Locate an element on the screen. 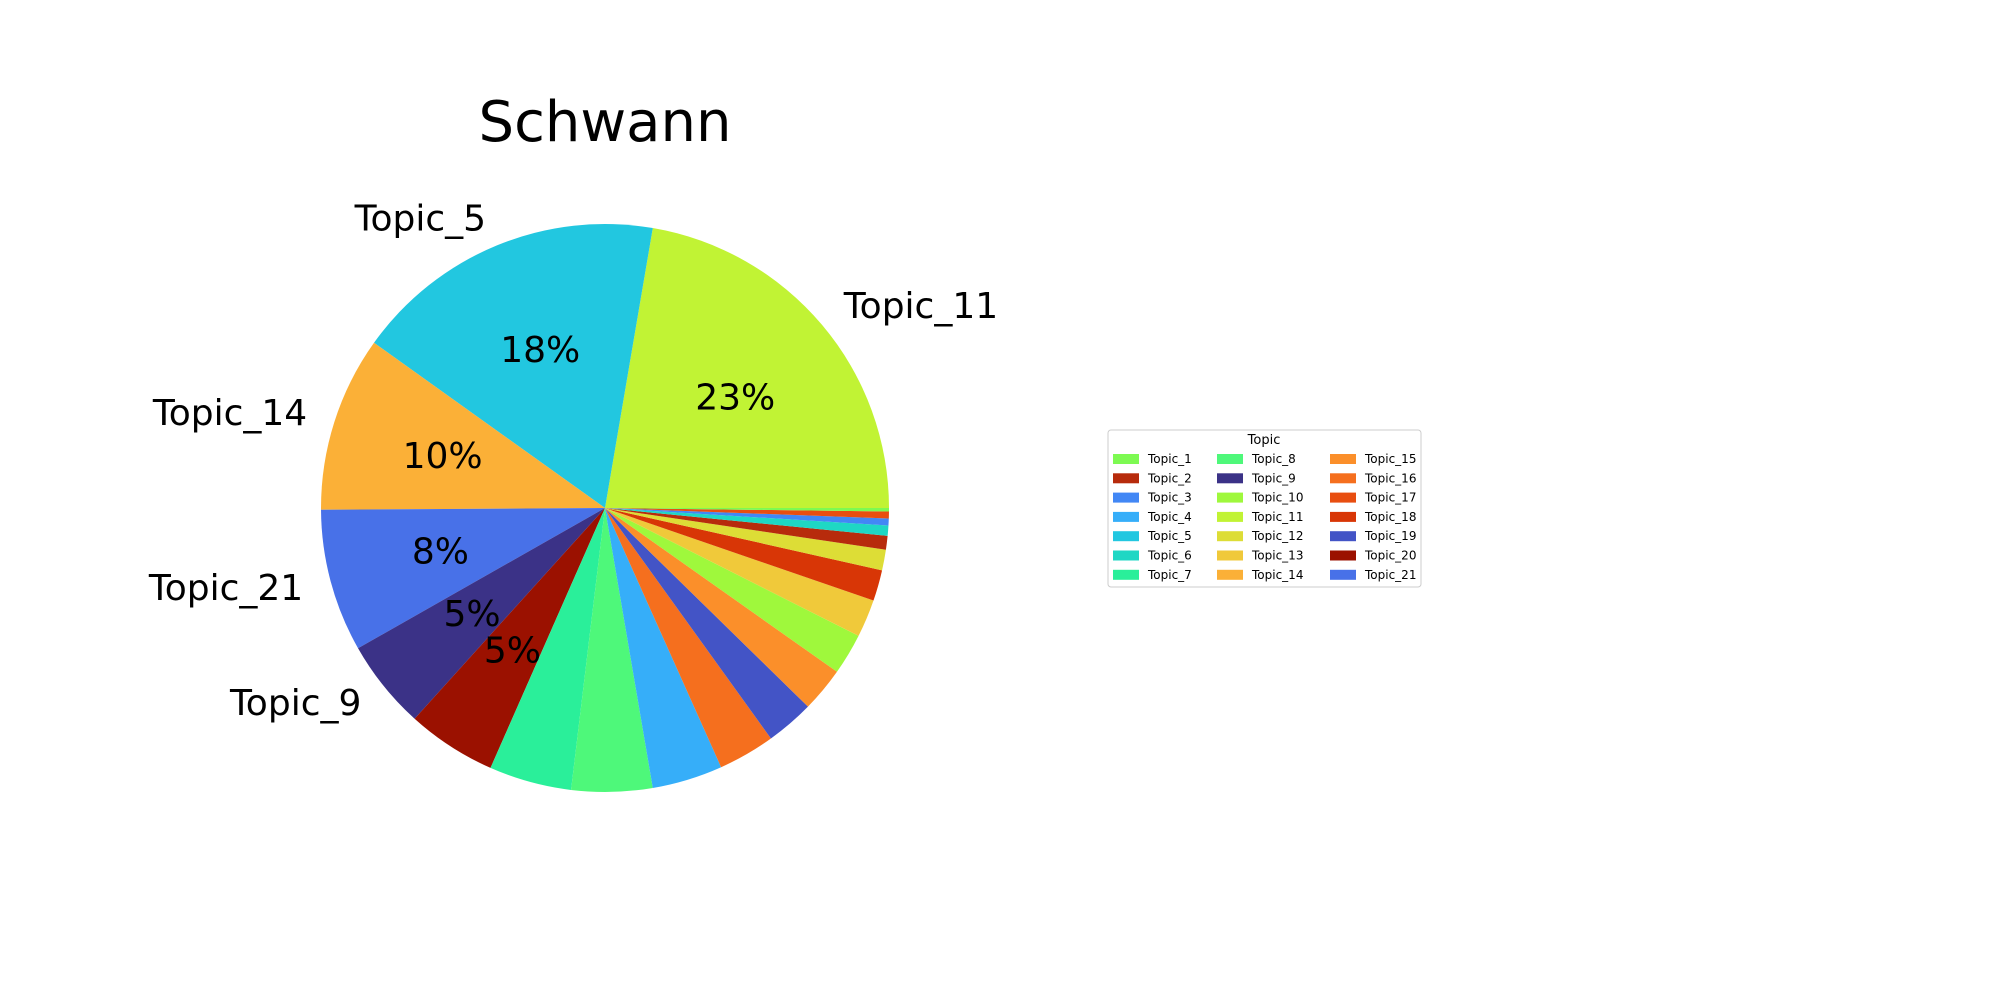  legend-label: Topic_2 is located at coordinates (1169, 478).